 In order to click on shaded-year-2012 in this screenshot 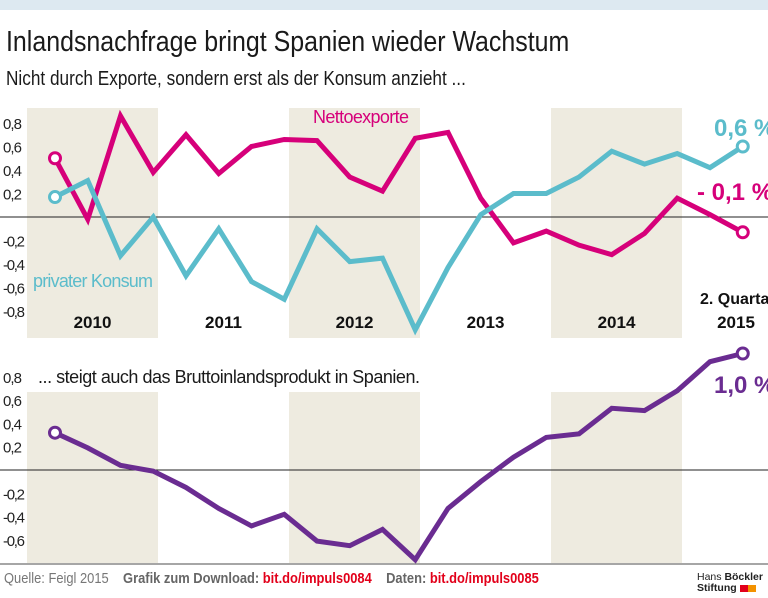, I will do `click(354, 223)`.